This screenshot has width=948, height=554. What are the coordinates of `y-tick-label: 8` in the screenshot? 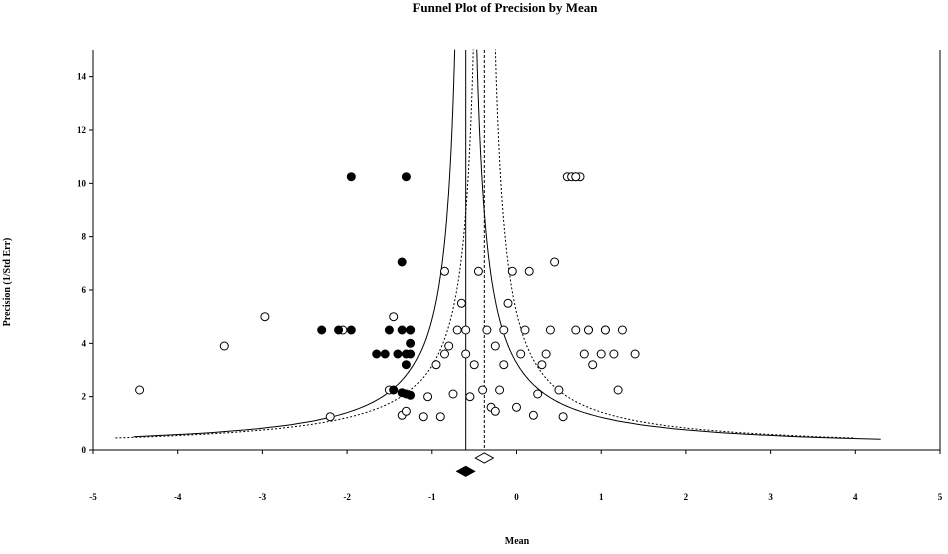 It's located at (84, 237).